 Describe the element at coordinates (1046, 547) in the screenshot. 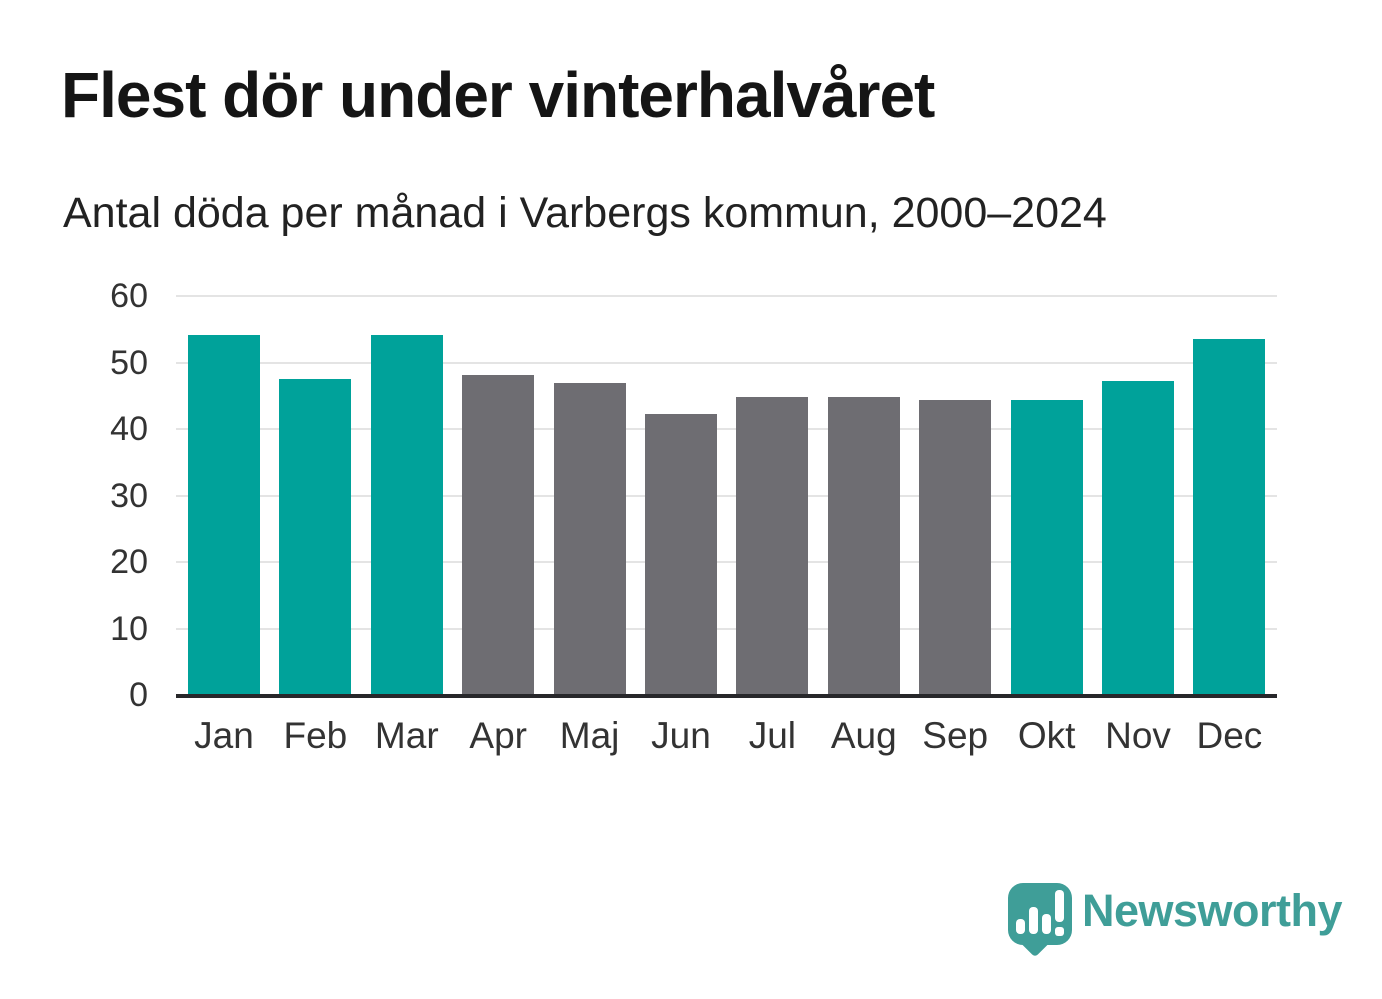

I see `bar-okt` at that location.